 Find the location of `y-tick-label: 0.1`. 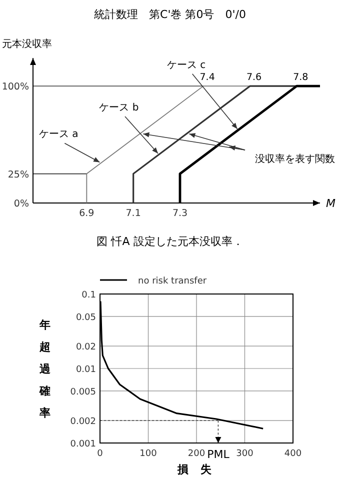

y-tick-label: 0.1 is located at coordinates (89, 295).